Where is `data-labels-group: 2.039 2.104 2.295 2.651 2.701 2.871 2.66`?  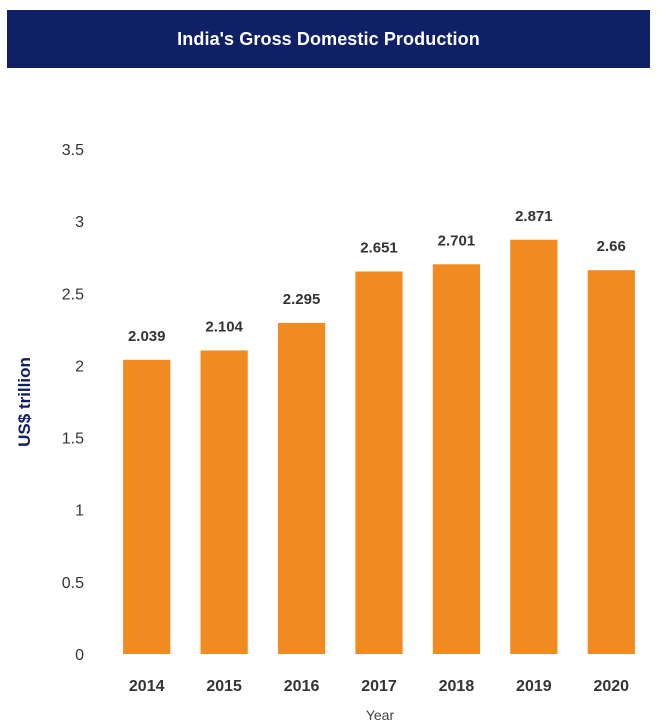 data-labels-group: 2.039 2.104 2.295 2.651 2.701 2.871 2.66 is located at coordinates (377, 276).